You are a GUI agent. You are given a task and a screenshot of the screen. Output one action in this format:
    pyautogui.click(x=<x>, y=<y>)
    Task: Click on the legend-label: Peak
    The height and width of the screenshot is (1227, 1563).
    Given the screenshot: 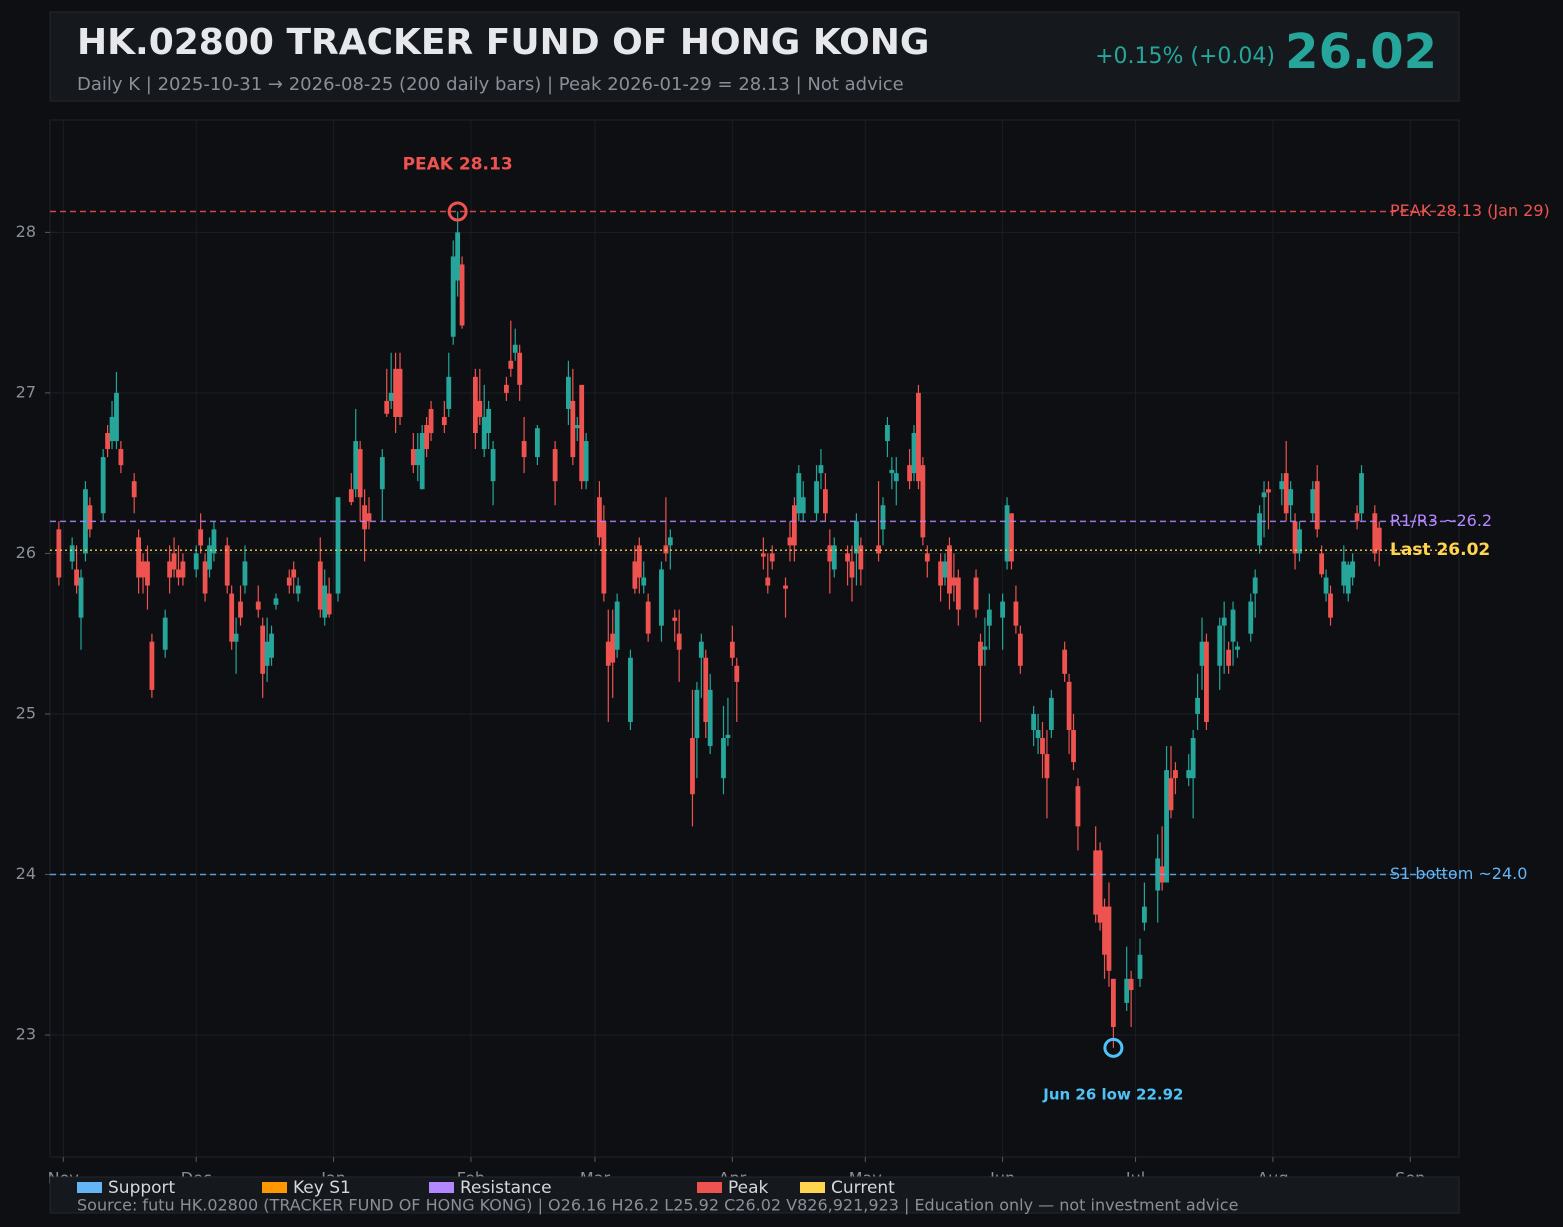 What is the action you would take?
    pyautogui.click(x=748, y=1188)
    